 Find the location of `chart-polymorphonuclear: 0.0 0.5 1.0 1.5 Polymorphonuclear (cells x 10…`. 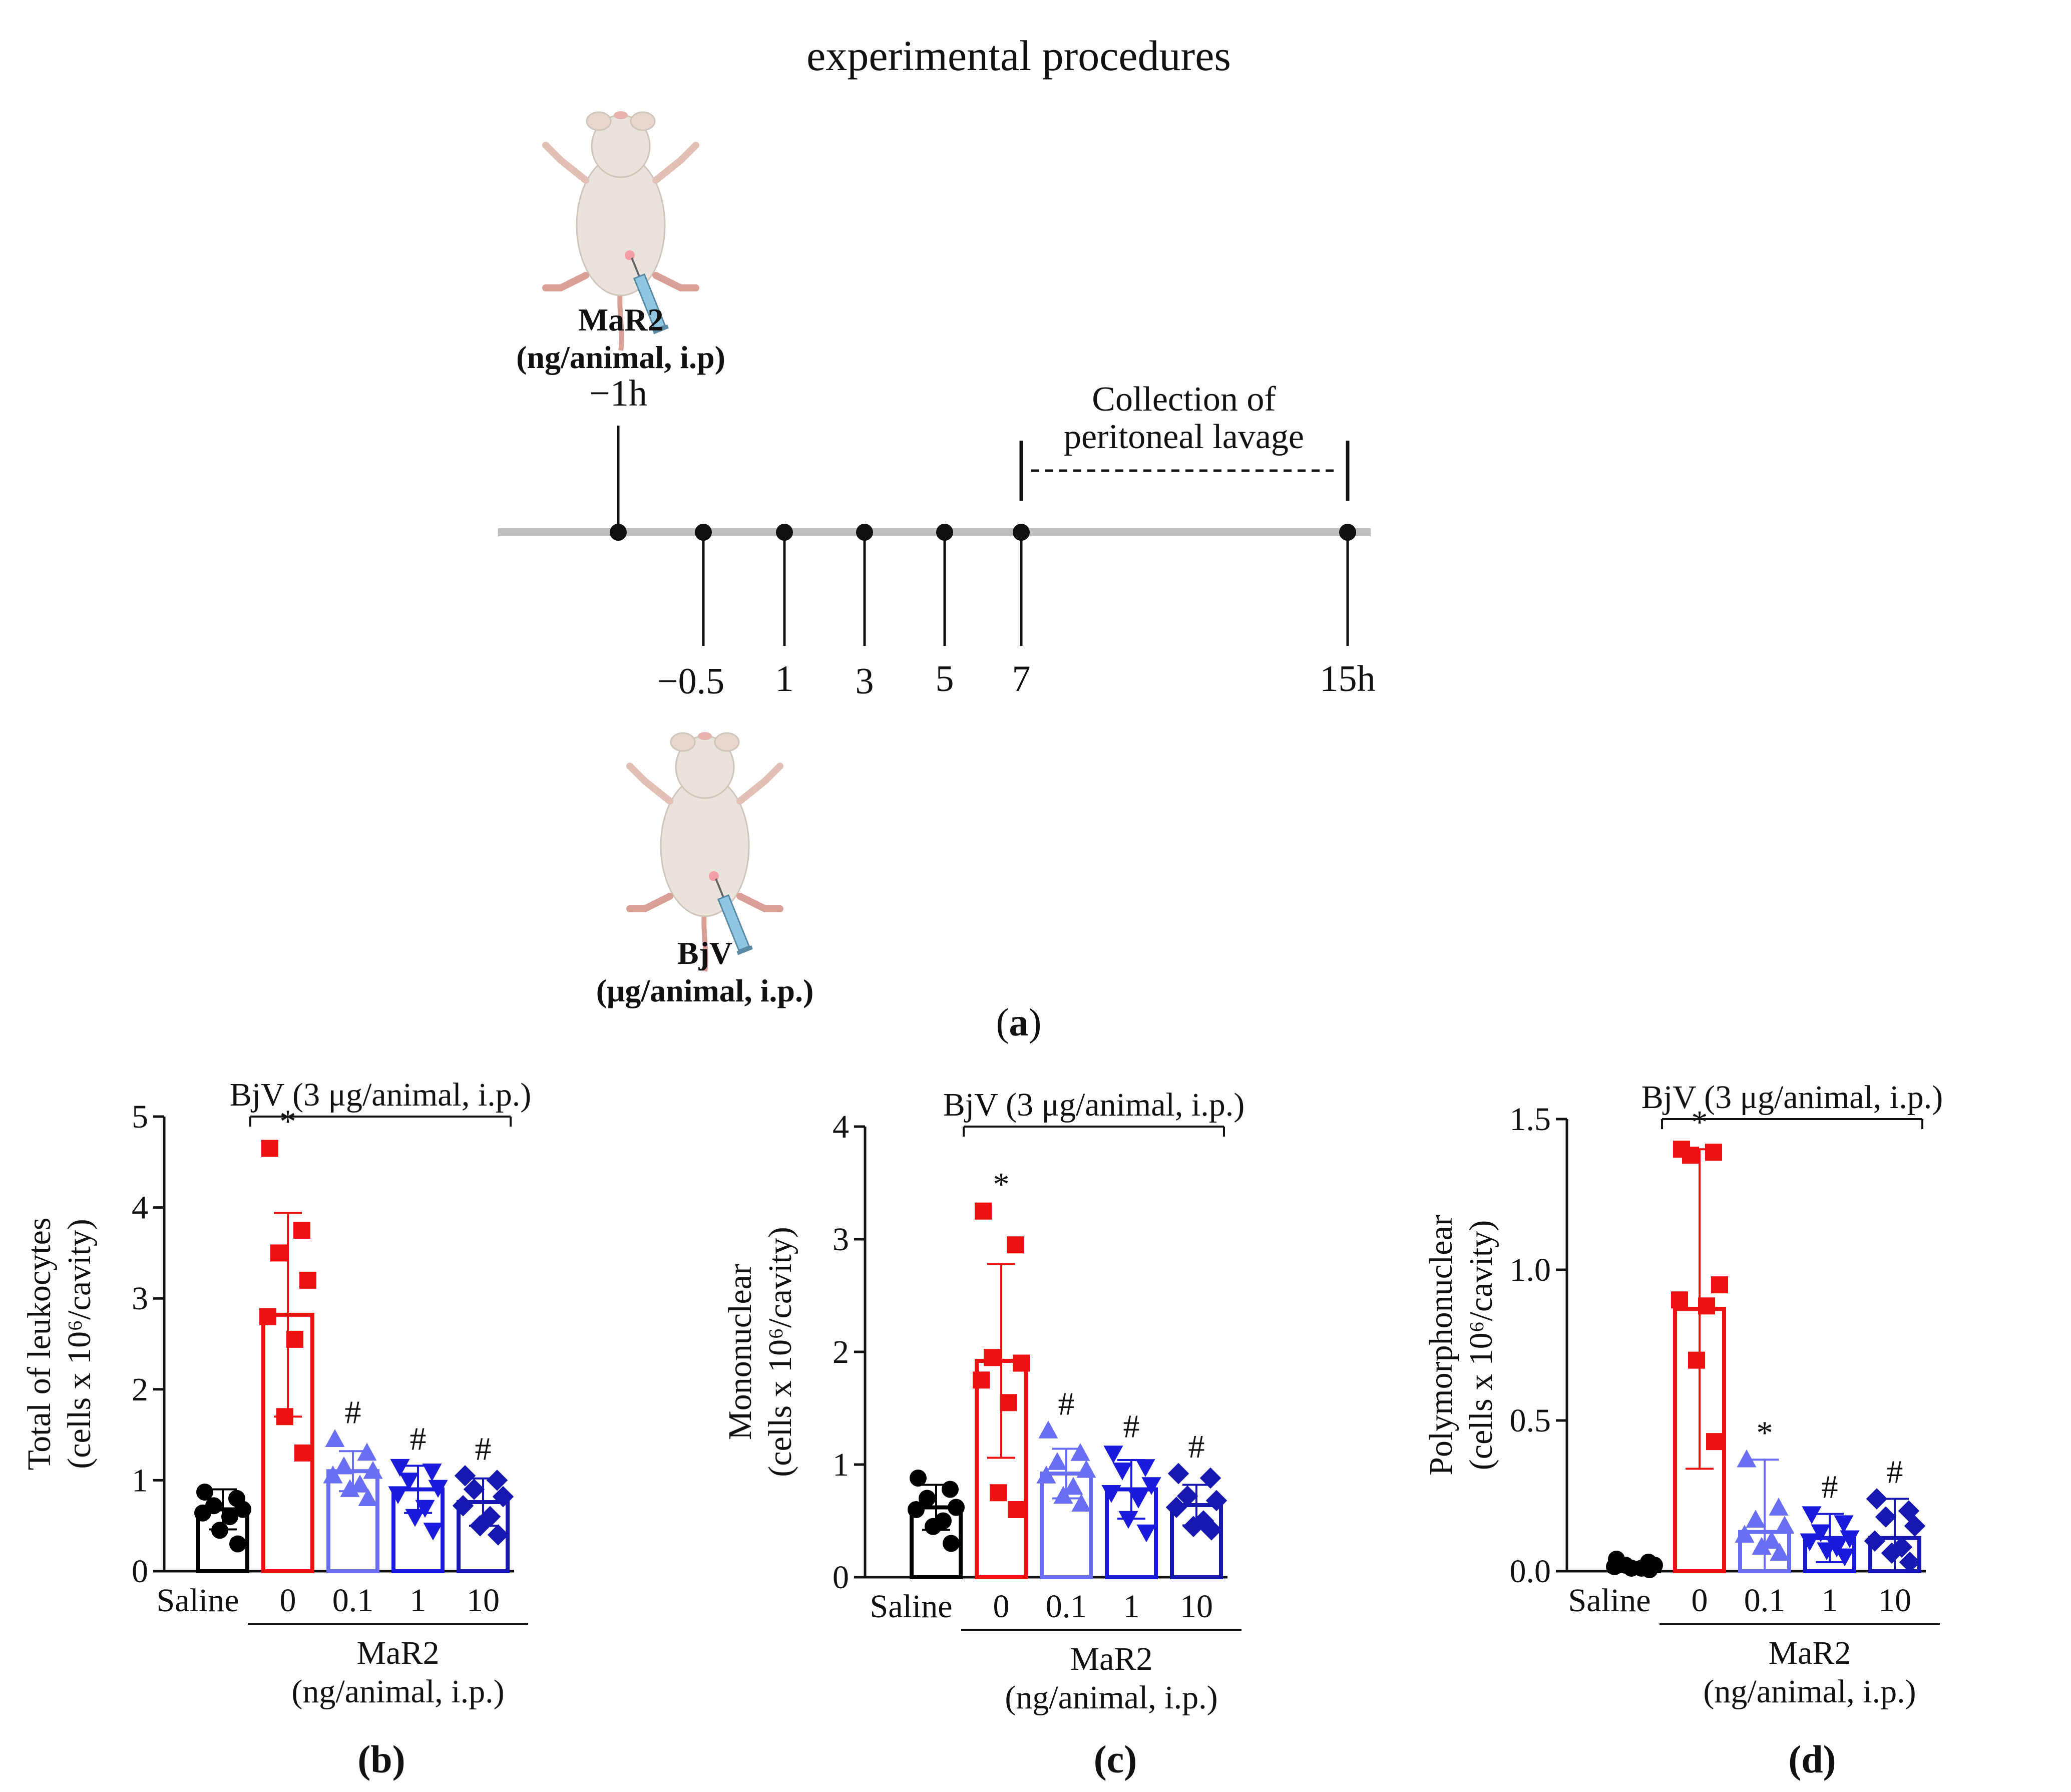

chart-polymorphonuclear: 0.0 0.5 1.0 1.5 Polymorphonuclear (cells x 10… is located at coordinates (1683, 1430).